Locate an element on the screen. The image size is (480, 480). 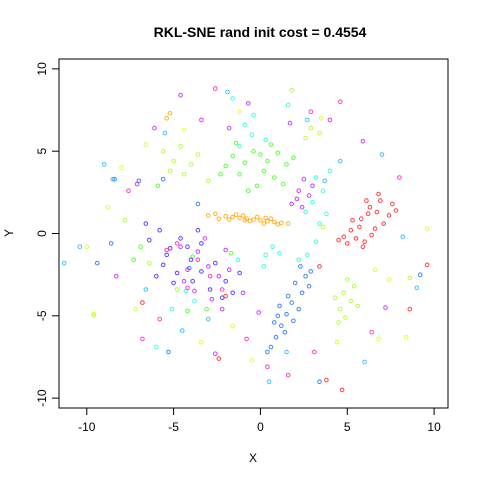
y-tick-label: -10 is located at coordinates (42, 398).